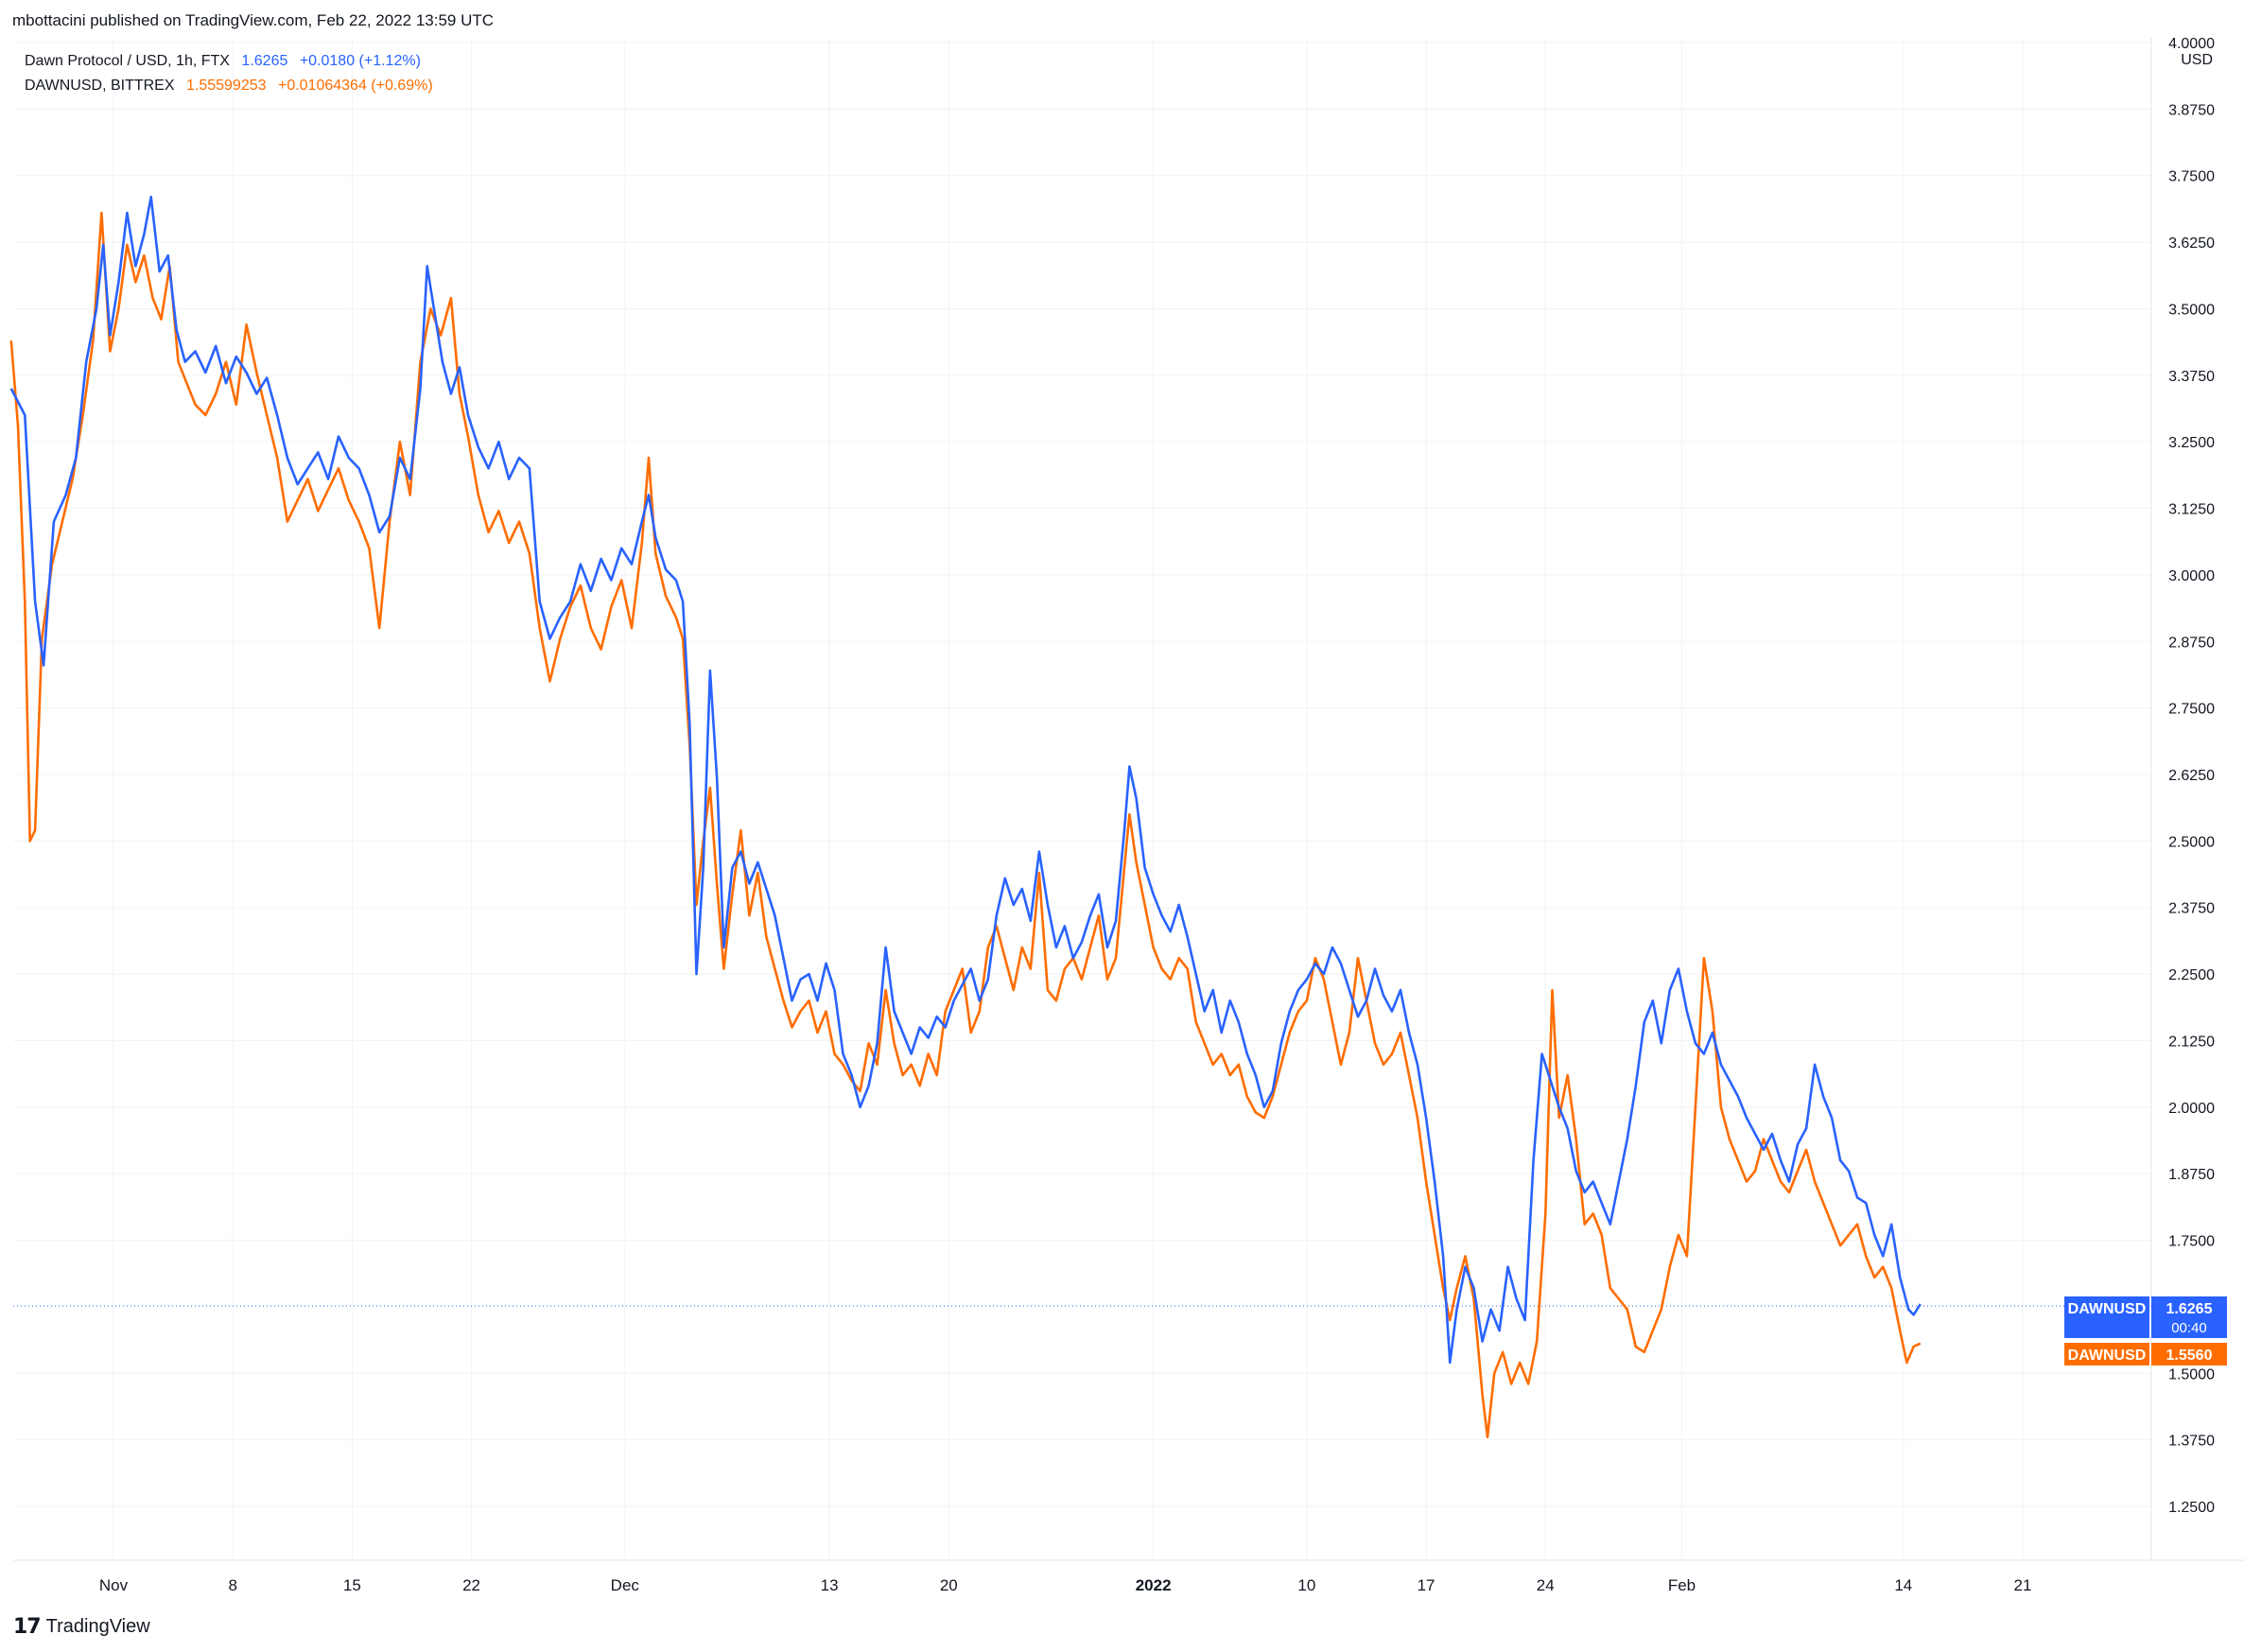 This screenshot has height=1652, width=2244. I want to click on x-tick-label: 22, so click(471, 1585).